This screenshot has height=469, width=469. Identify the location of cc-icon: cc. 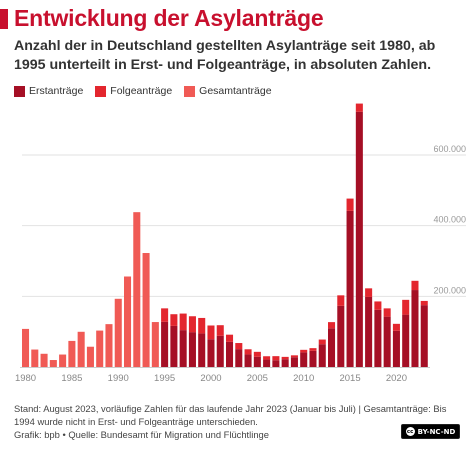
(410, 431).